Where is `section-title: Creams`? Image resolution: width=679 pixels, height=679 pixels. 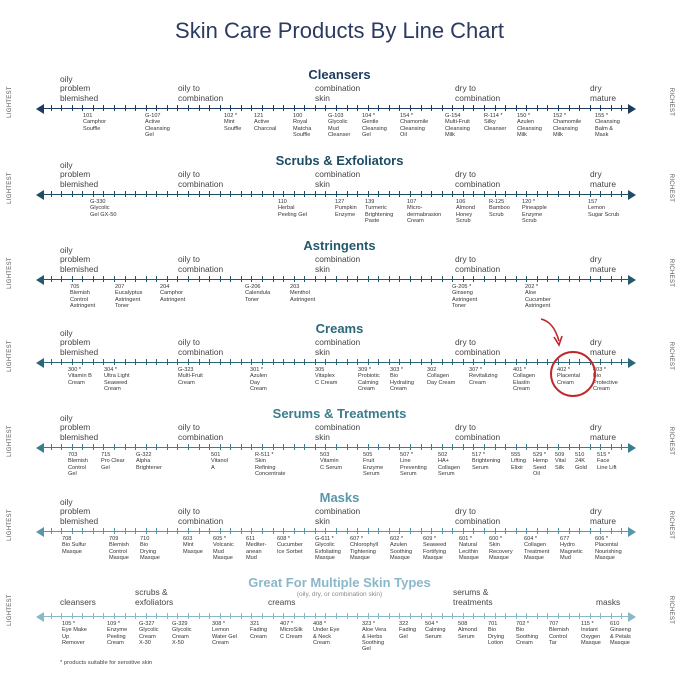 section-title: Creams is located at coordinates (339, 328).